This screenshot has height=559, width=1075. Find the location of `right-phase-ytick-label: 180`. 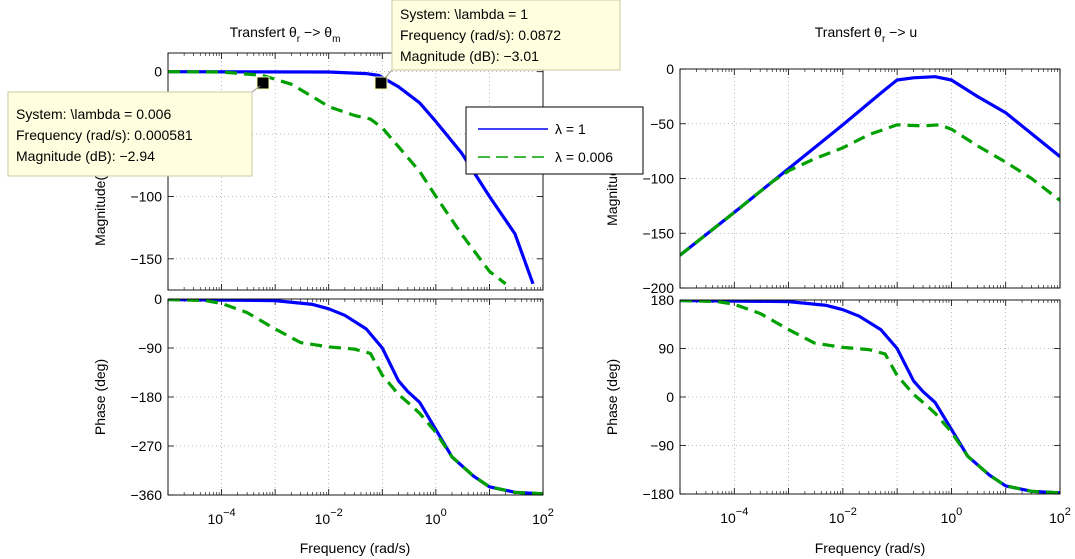

right-phase-ytick-label: 180 is located at coordinates (663, 300).